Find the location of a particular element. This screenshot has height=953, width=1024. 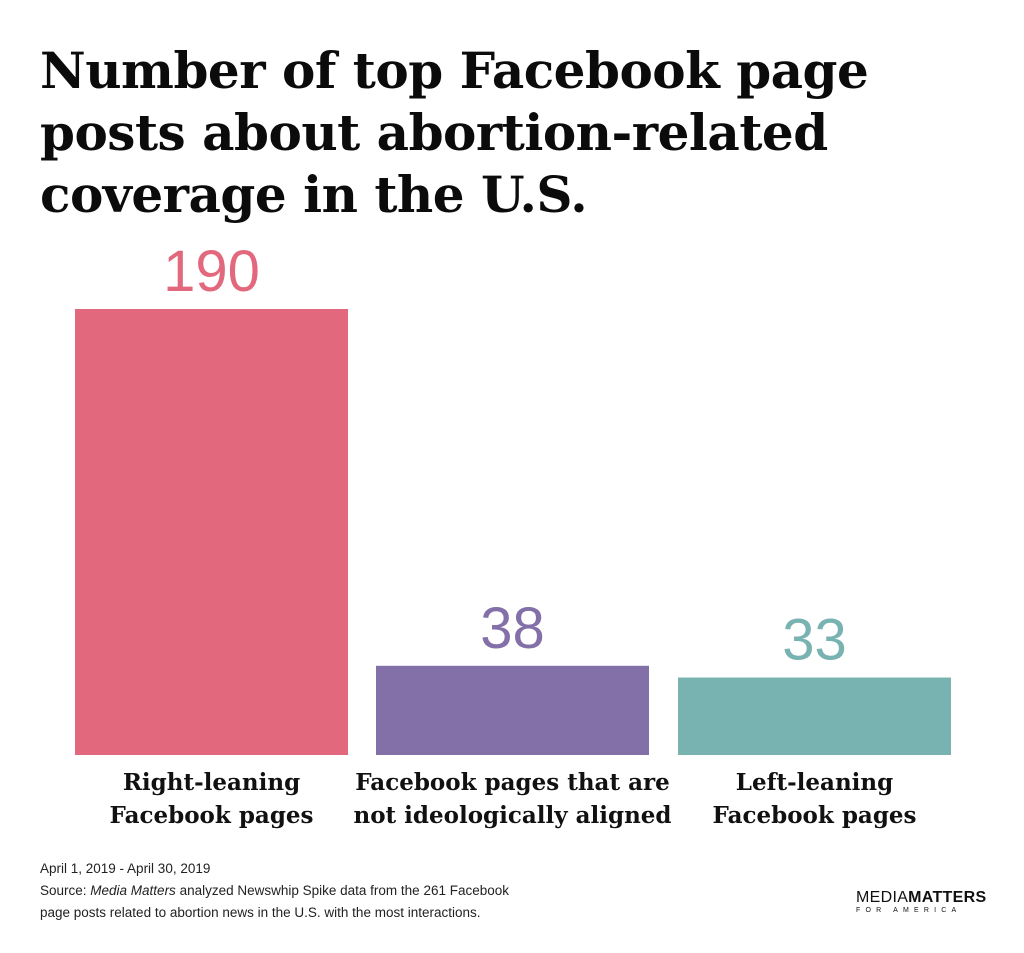

media-matters-logo: MEDIAMATTERS FOR AMERICA is located at coordinates (921, 902).